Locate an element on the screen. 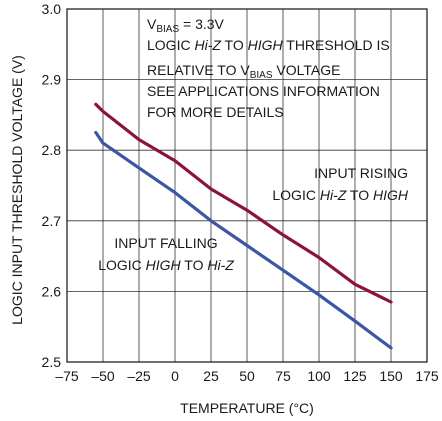 Image resolution: width=442 pixels, height=421 pixels. y-tick-label: 2.5 is located at coordinates (52, 362).